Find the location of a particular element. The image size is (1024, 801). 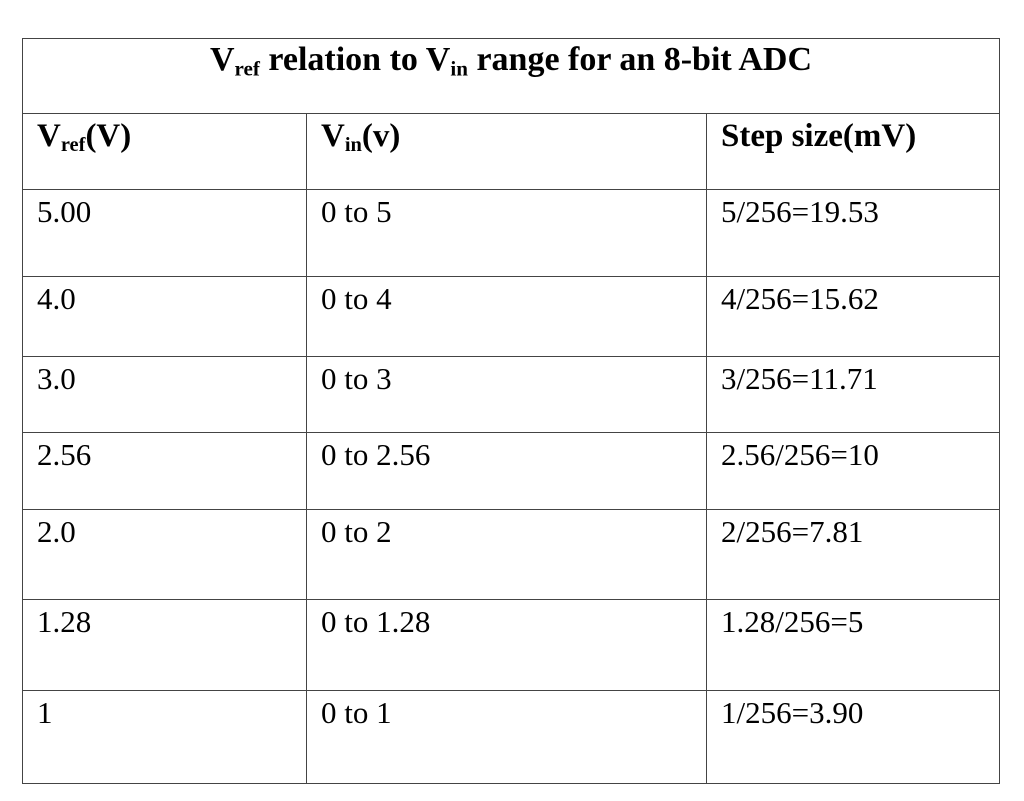

data-row: 4.0 0 to 4 4/256=15.62 is located at coordinates (511, 316).